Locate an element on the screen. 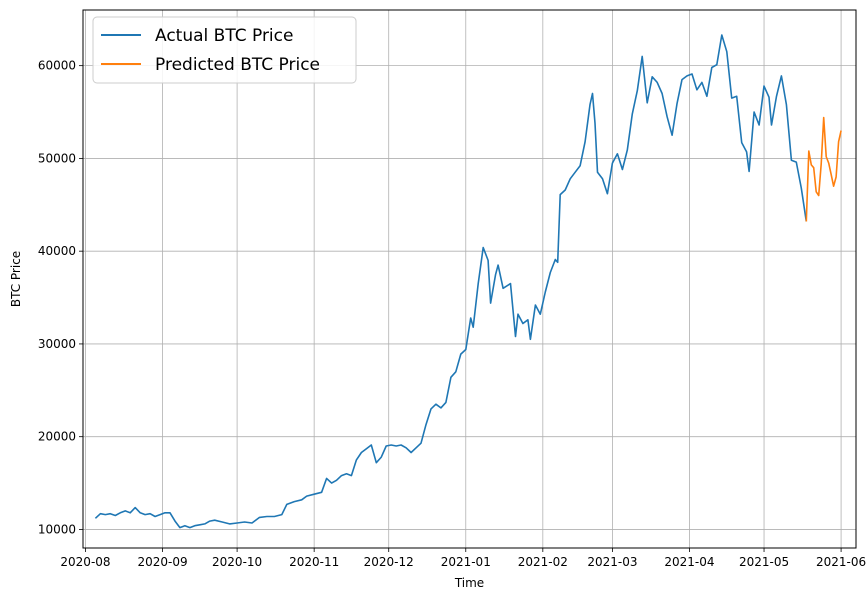 The width and height of the screenshot is (868, 602). y-tick-label: 10000 is located at coordinates (57, 529).